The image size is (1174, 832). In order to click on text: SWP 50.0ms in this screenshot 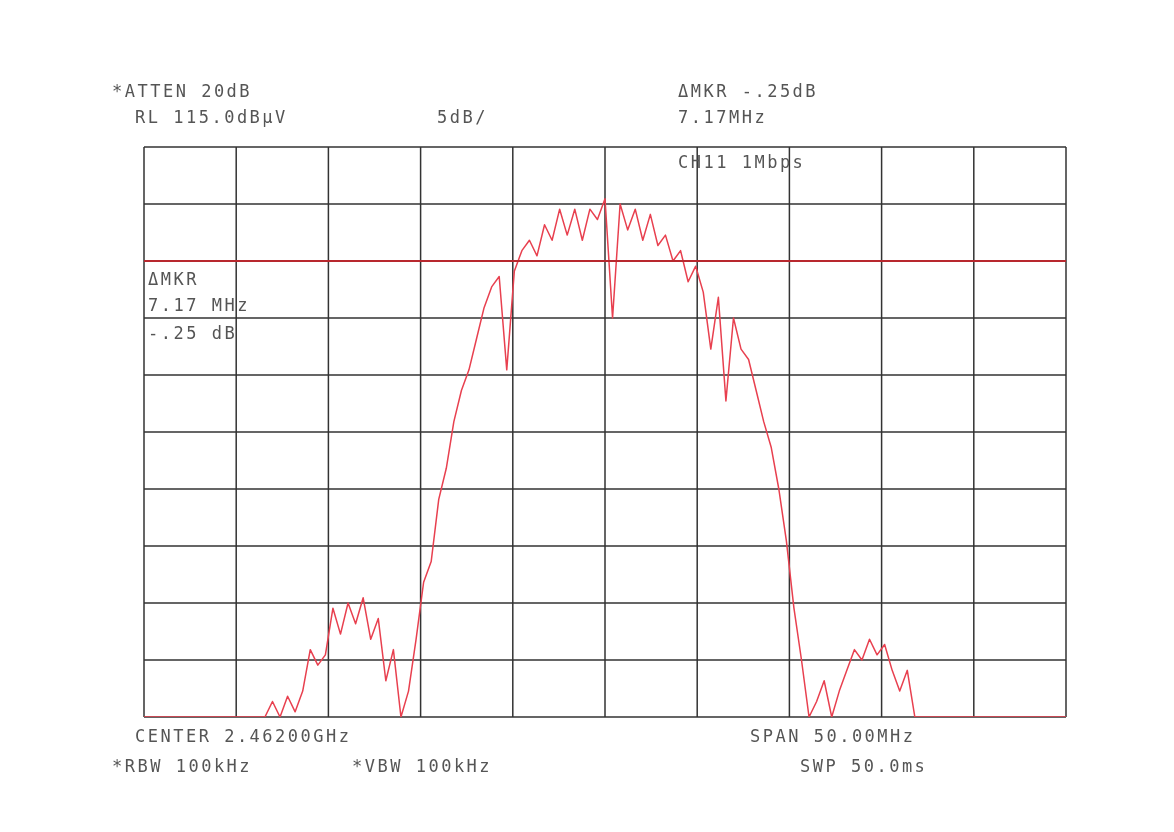, I will do `click(864, 766)`.